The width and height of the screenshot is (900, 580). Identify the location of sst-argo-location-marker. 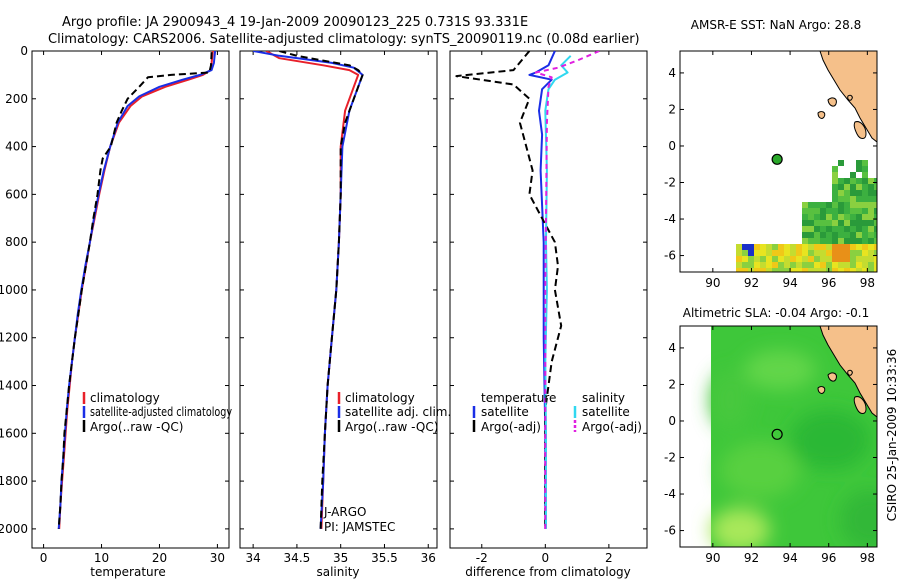
(777, 159).